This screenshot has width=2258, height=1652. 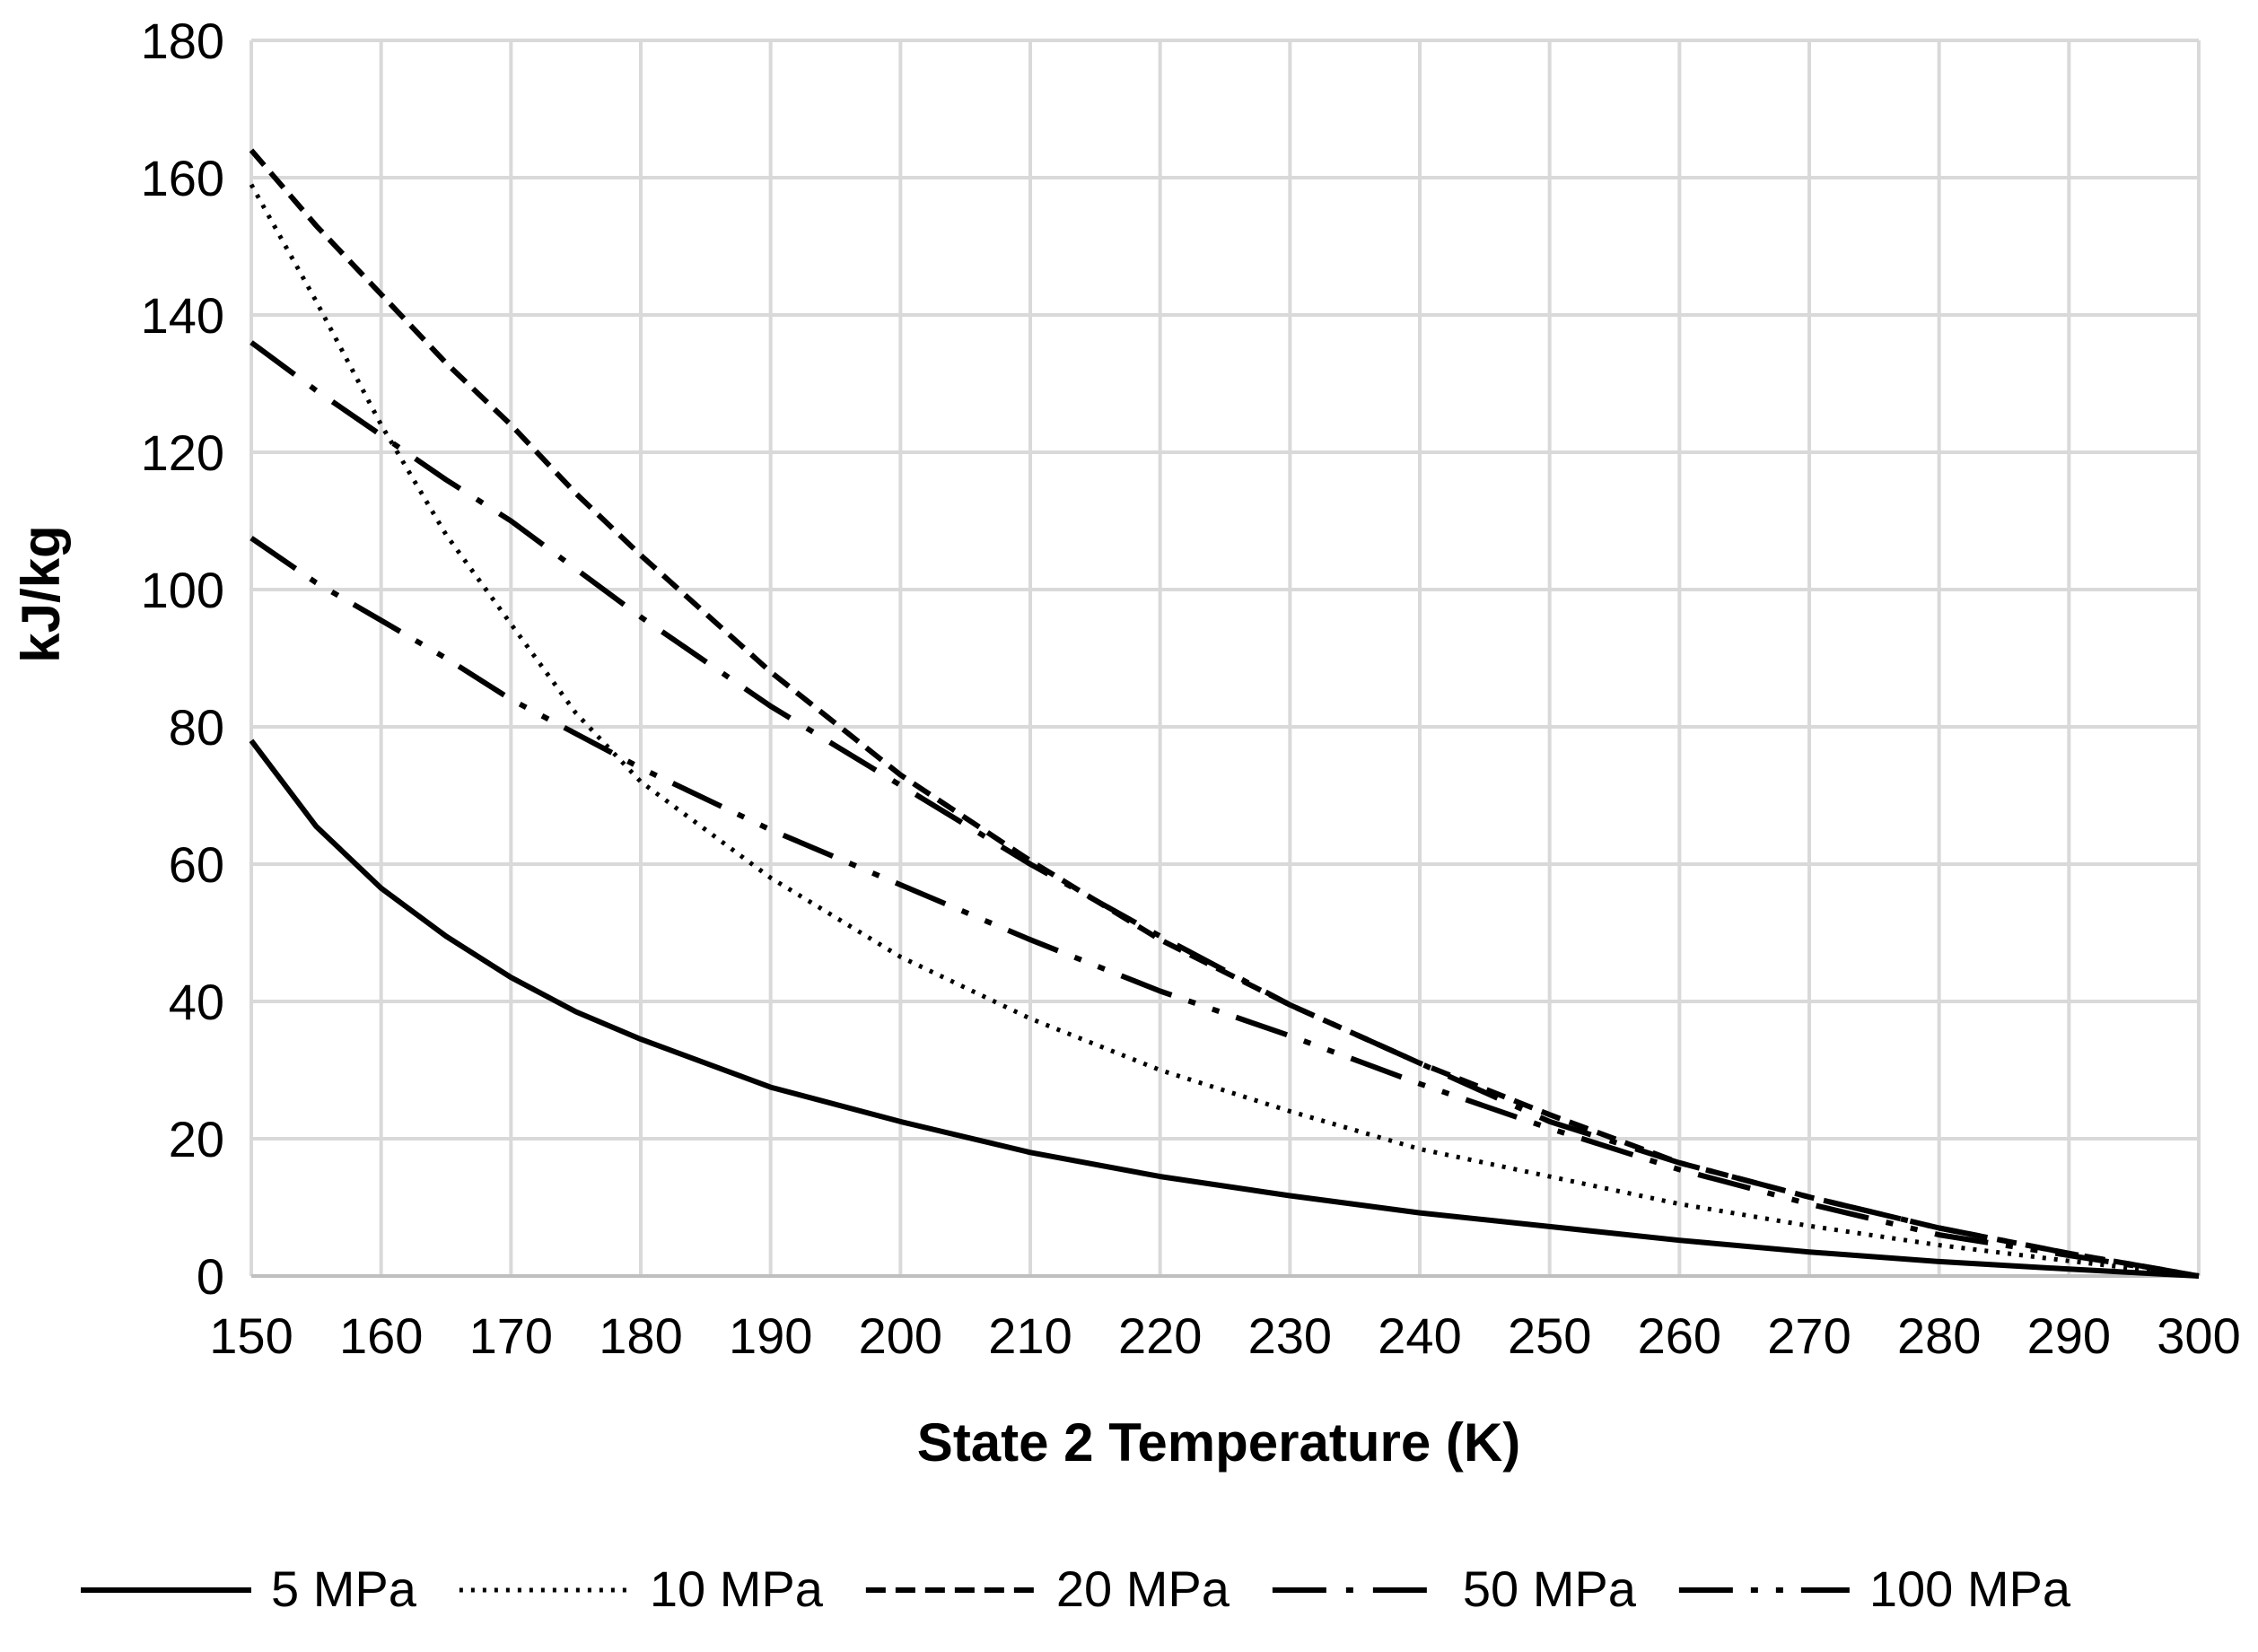 What do you see at coordinates (1030, 1335) in the screenshot?
I see `x-tick-label: 210` at bounding box center [1030, 1335].